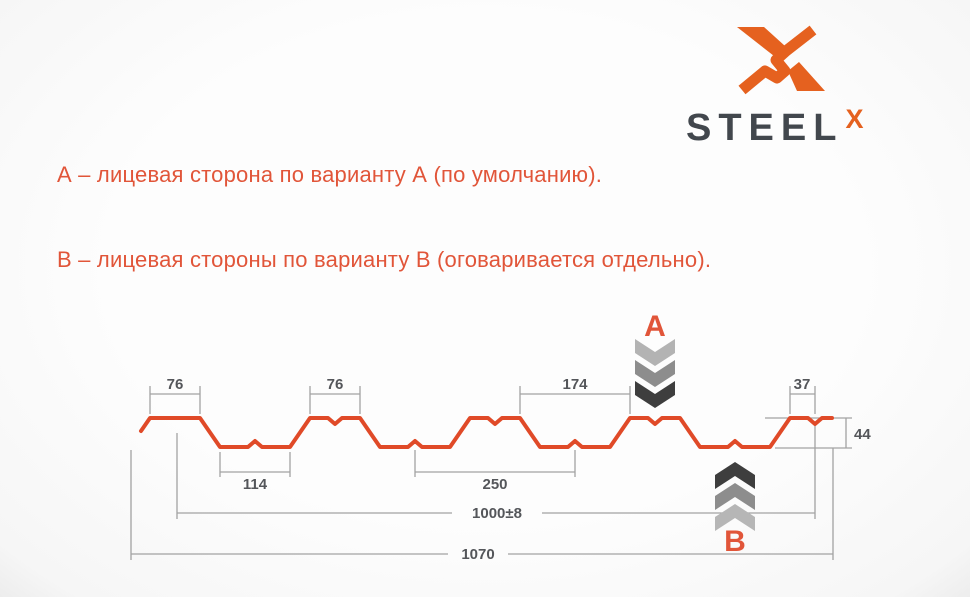 This screenshot has width=970, height=597. What do you see at coordinates (494, 484) in the screenshot?
I see `dim-pitch: 250` at bounding box center [494, 484].